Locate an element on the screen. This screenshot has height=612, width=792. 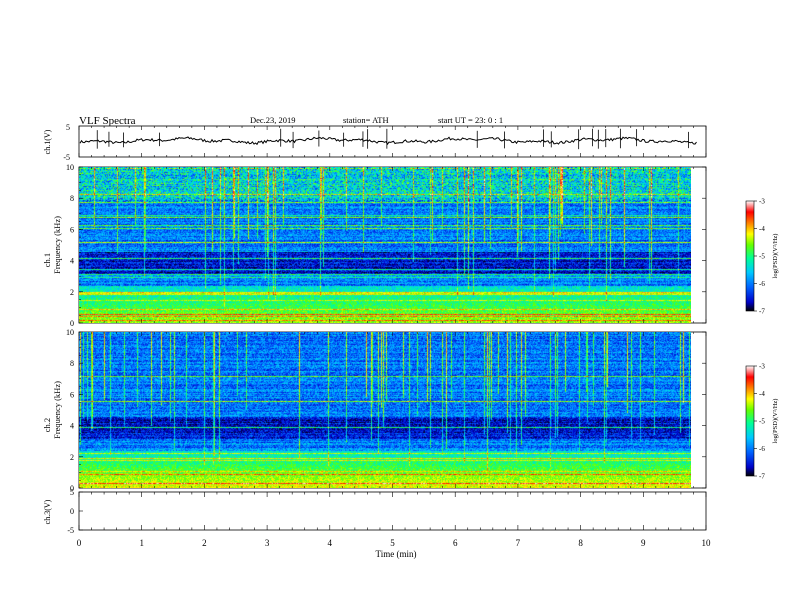
ch2-colorbar-label: log(PSD)(V²/Hz) is located at coordinates (775, 421).